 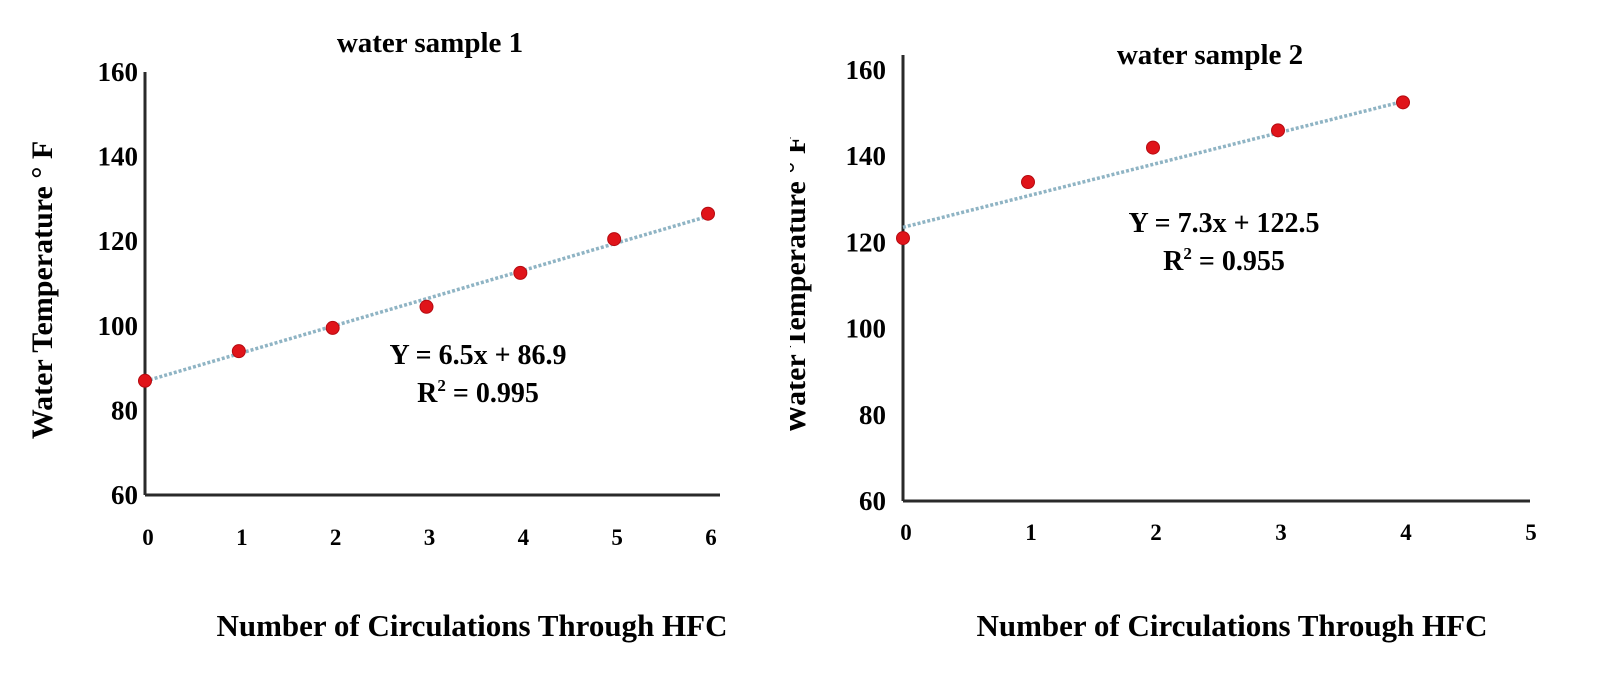 I want to click on x-tick-label: 6, so click(x=711, y=537).